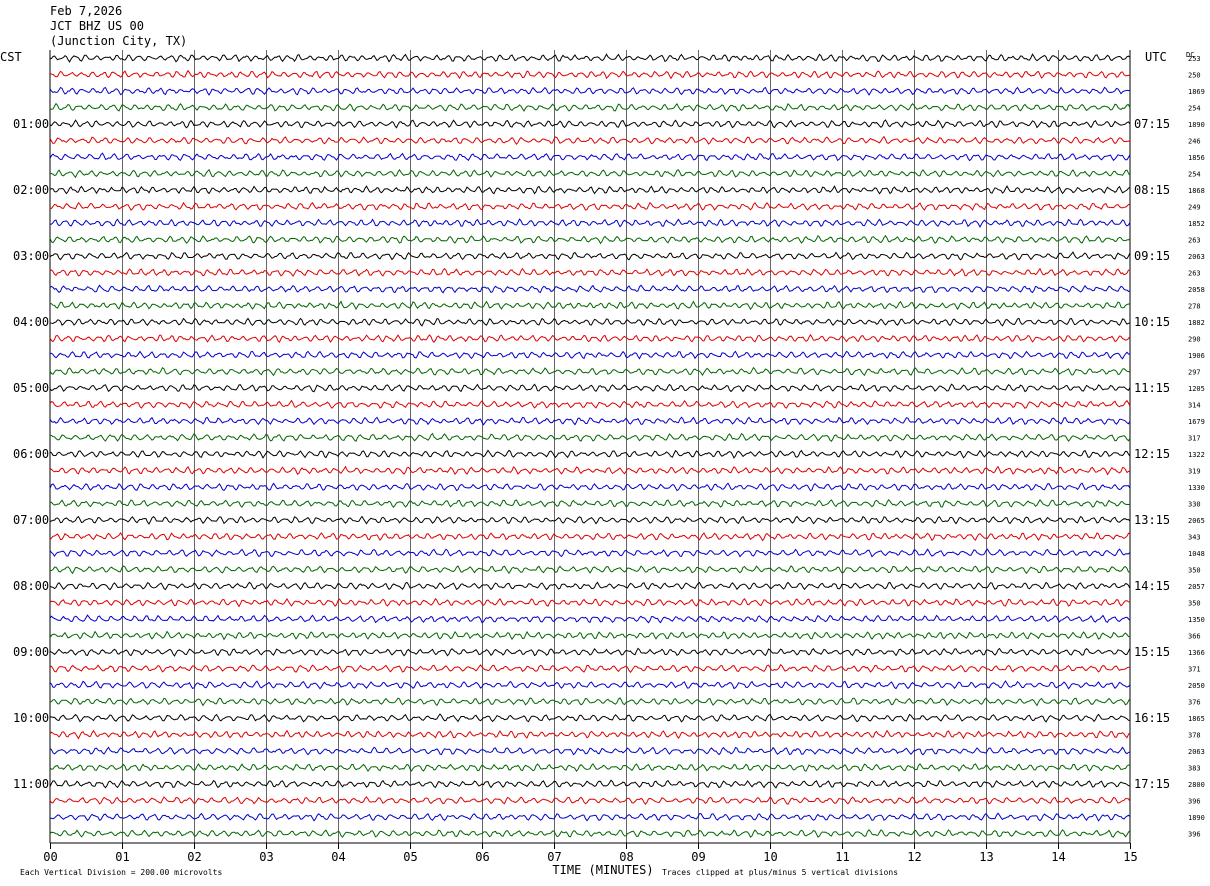 This screenshot has height=886, width=1210. I want to click on x-tick-label: 11, so click(842, 857).